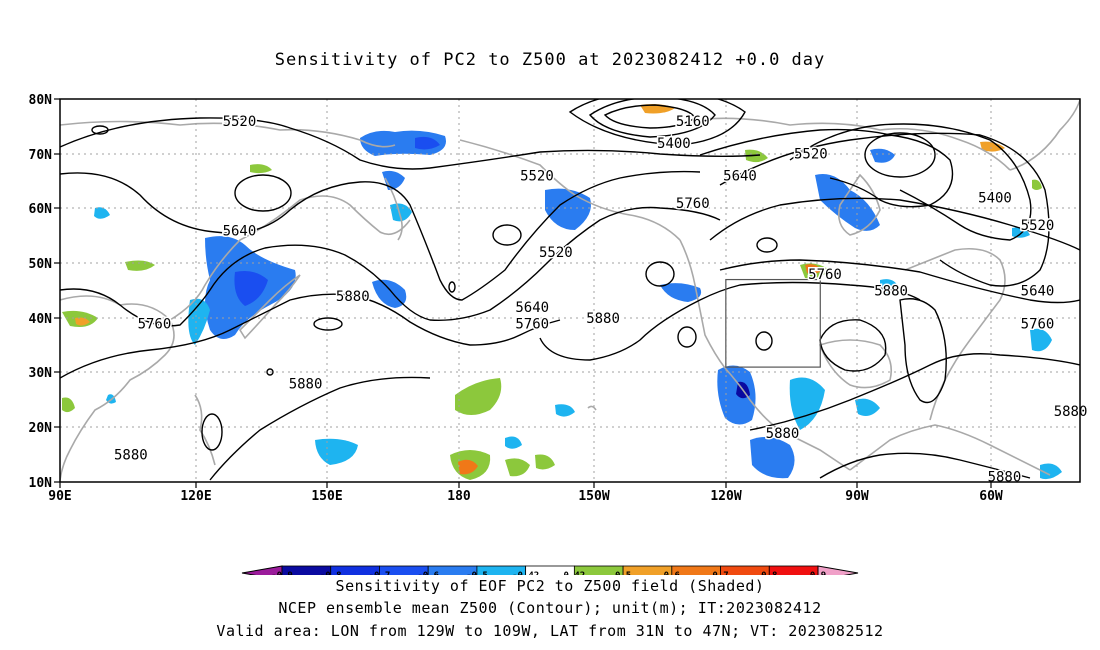 This screenshot has height=650, width=1100. I want to click on coastline-philippines, so click(205, 430).